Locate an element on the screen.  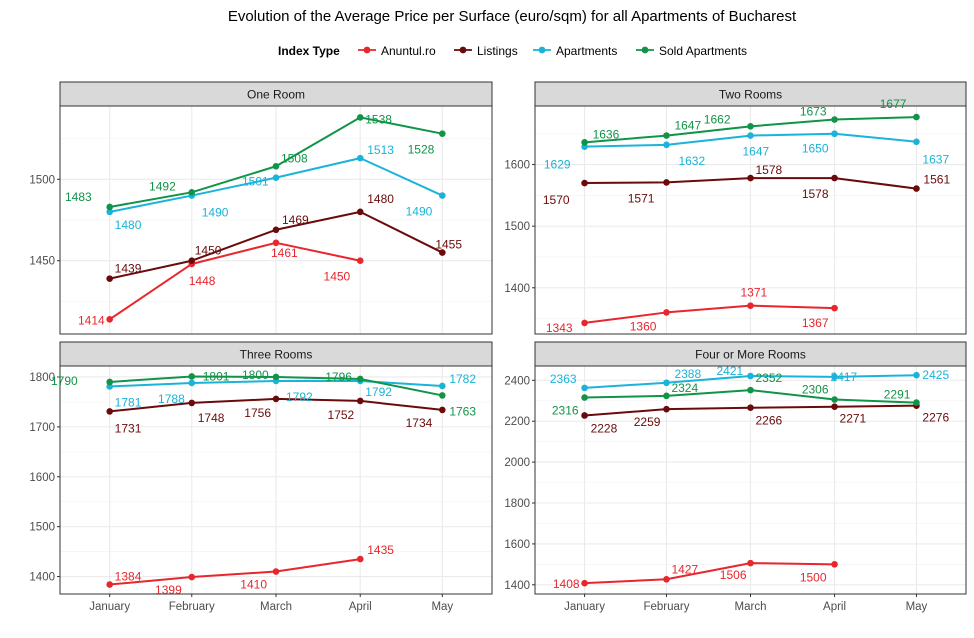
data-label: 1790 is located at coordinates (64, 381).